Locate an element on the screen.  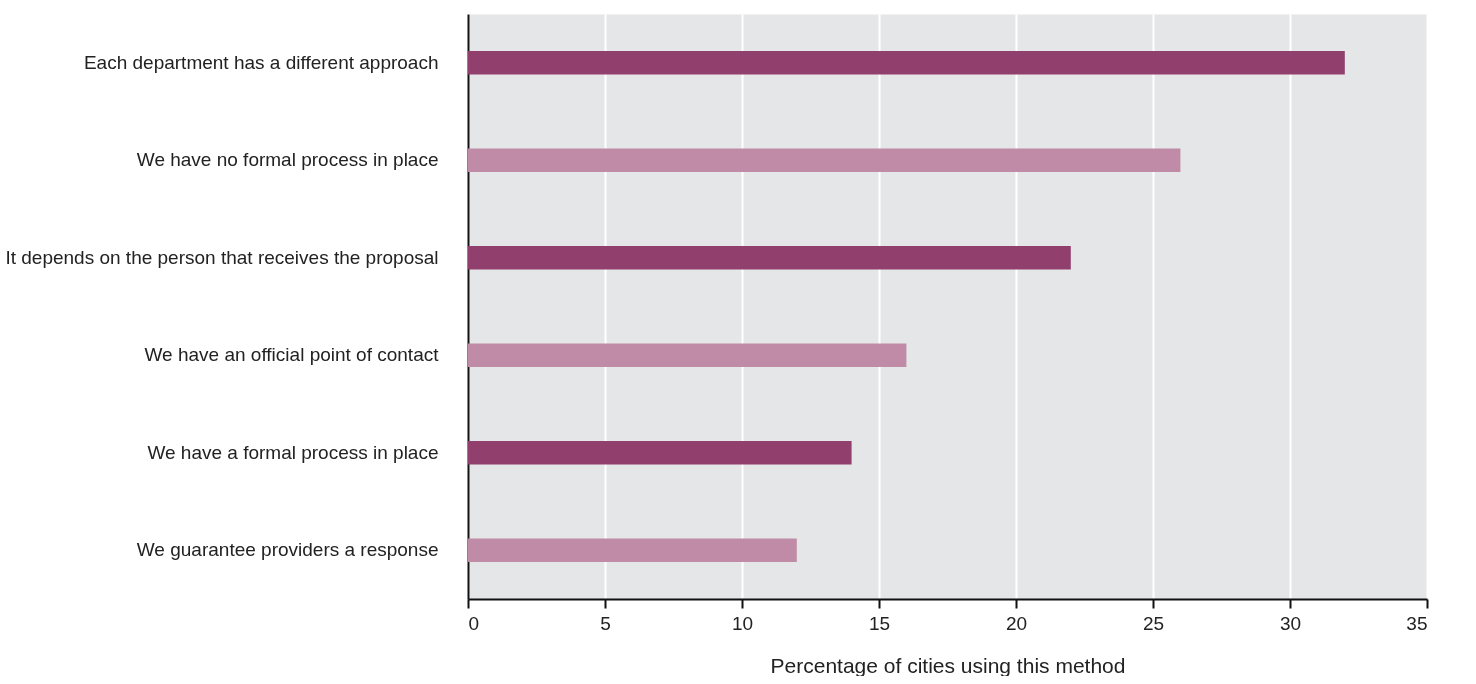
y-tick-label: We have no formal process in place is located at coordinates (287, 160).